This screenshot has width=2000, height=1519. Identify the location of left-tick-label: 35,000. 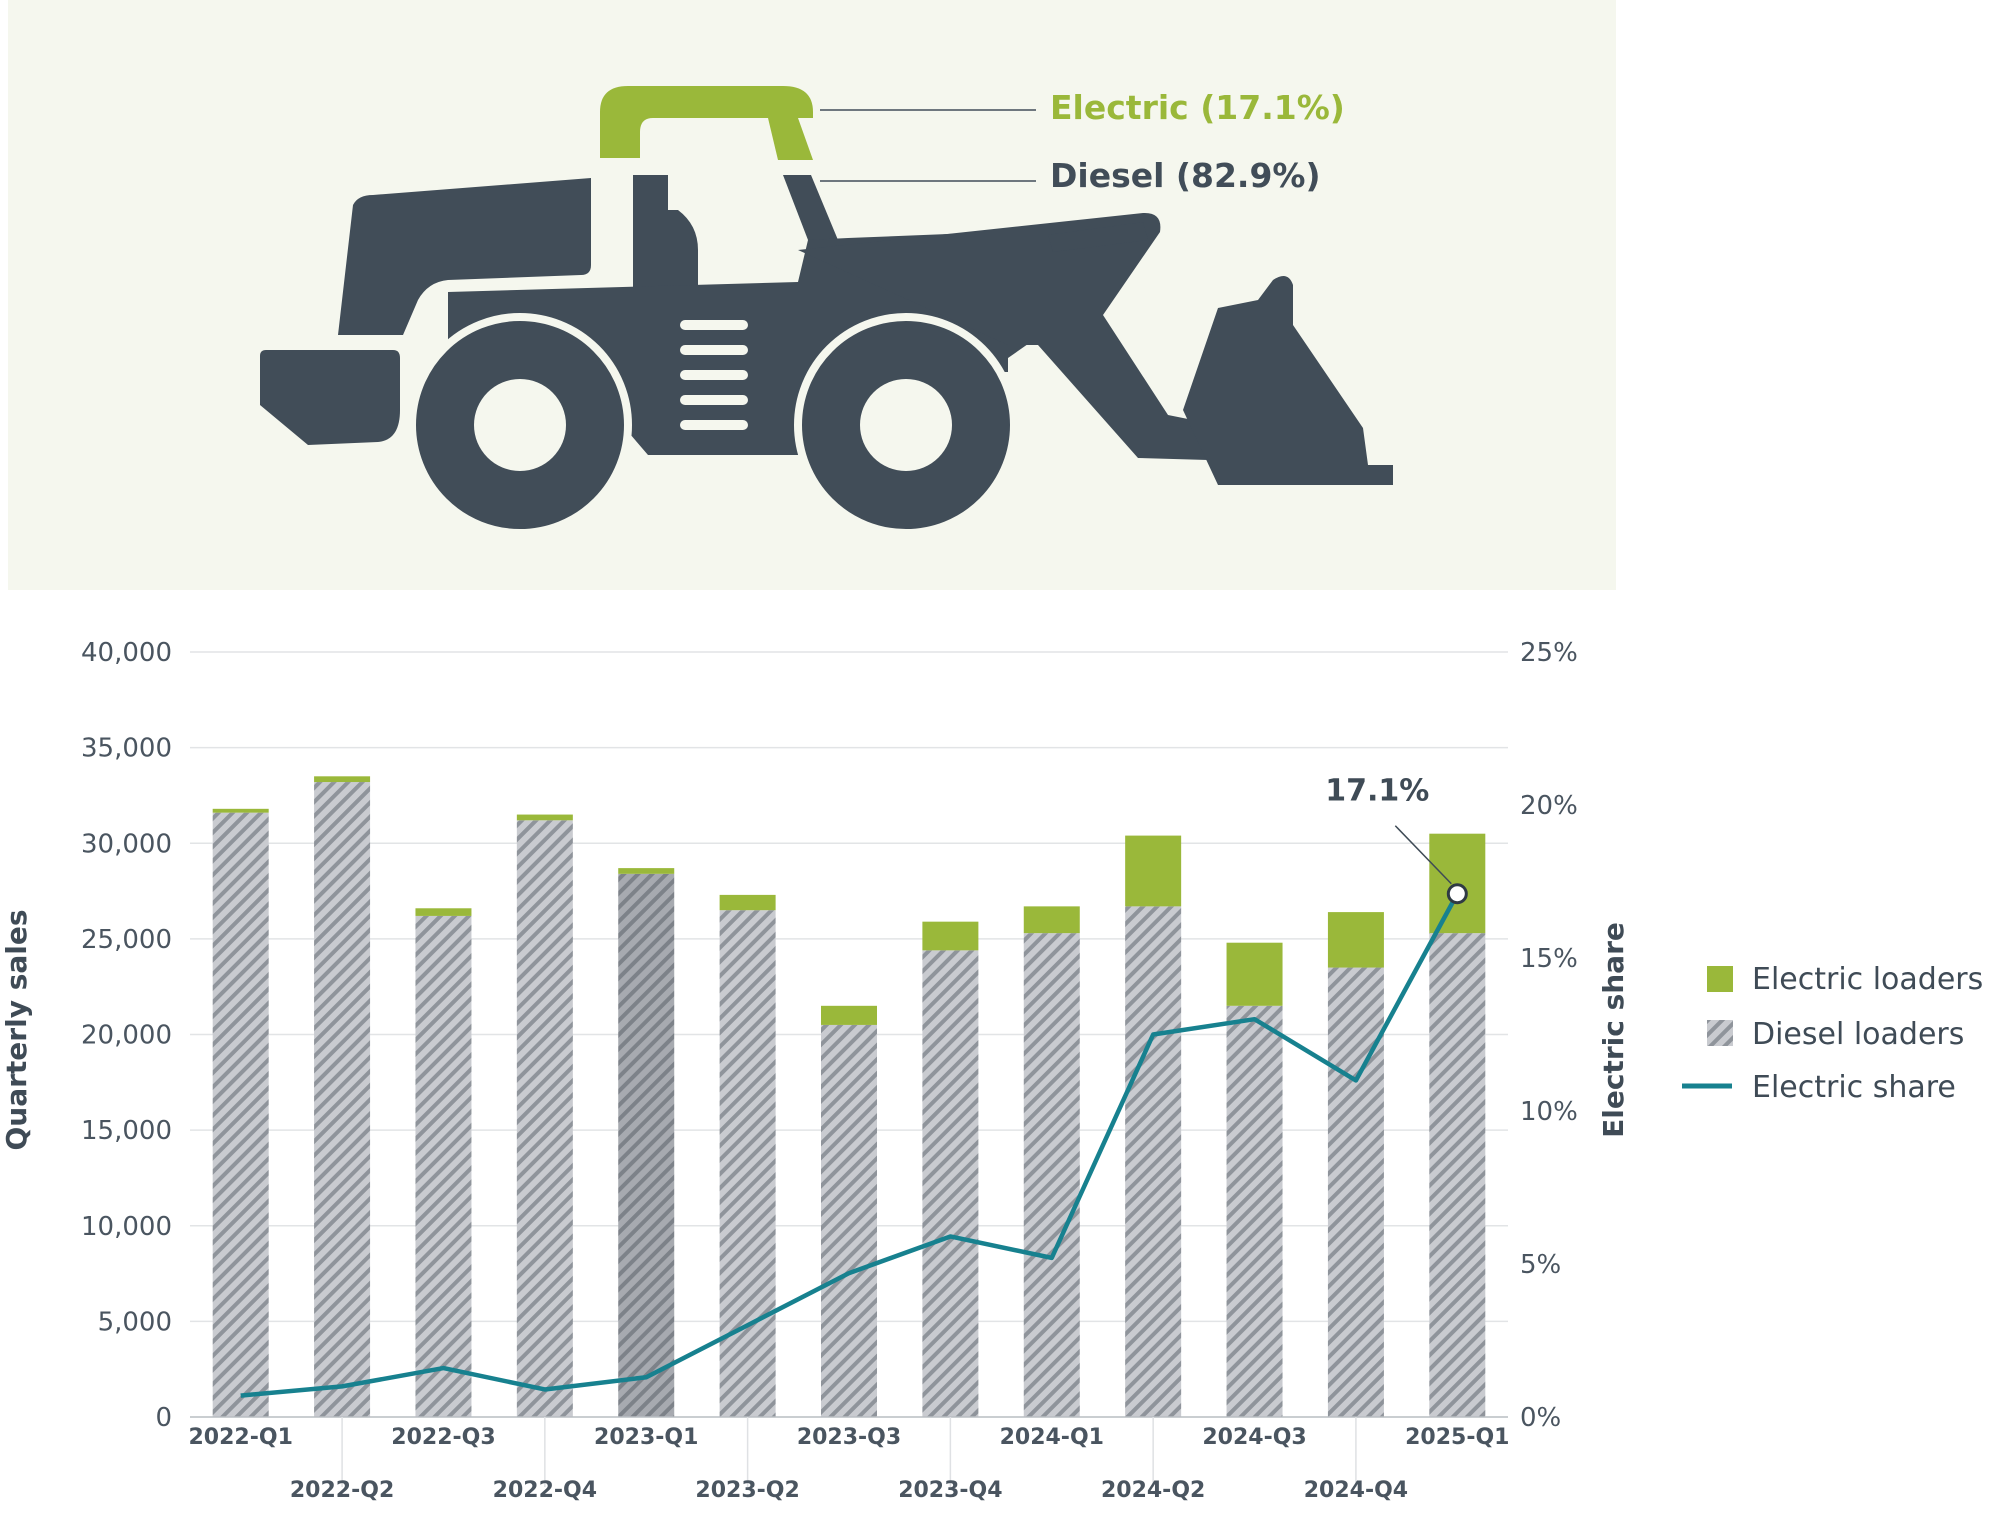
(126, 749).